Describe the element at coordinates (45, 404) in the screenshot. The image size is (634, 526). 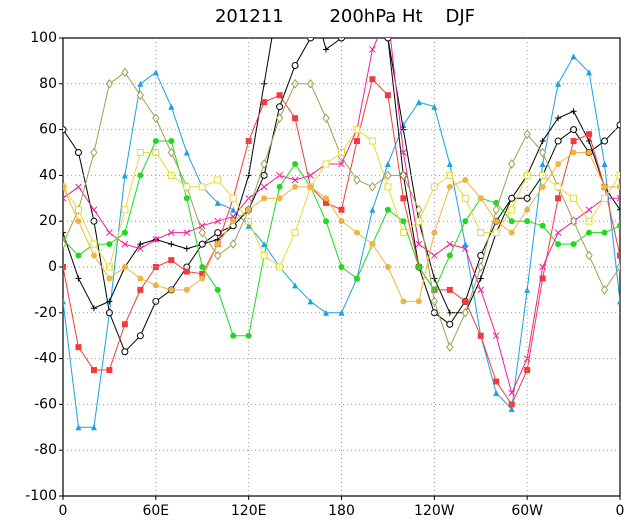
I see `y-tick-label: -60` at that location.